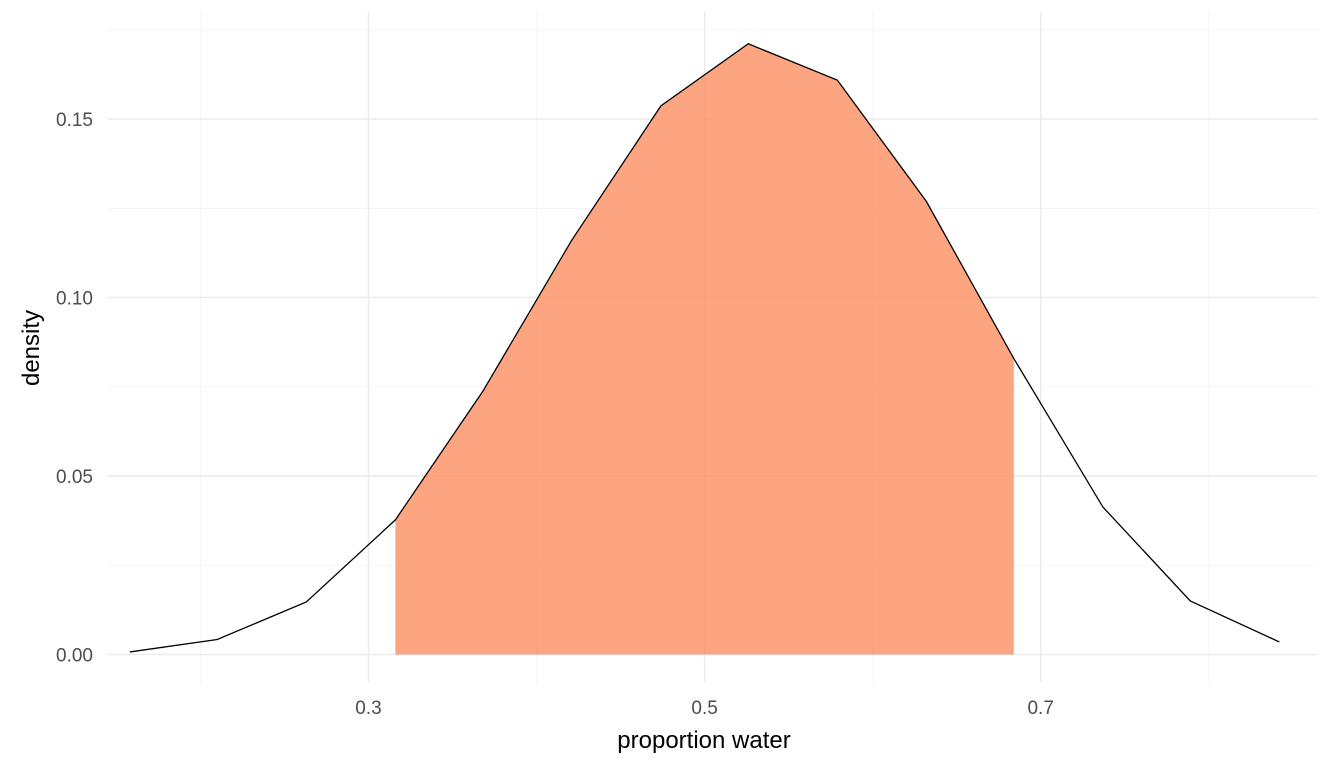 The height and width of the screenshot is (768, 1344). I want to click on y-axis-tick-labels: 0.00 0.05 0.10 0.15, so click(74, 388).